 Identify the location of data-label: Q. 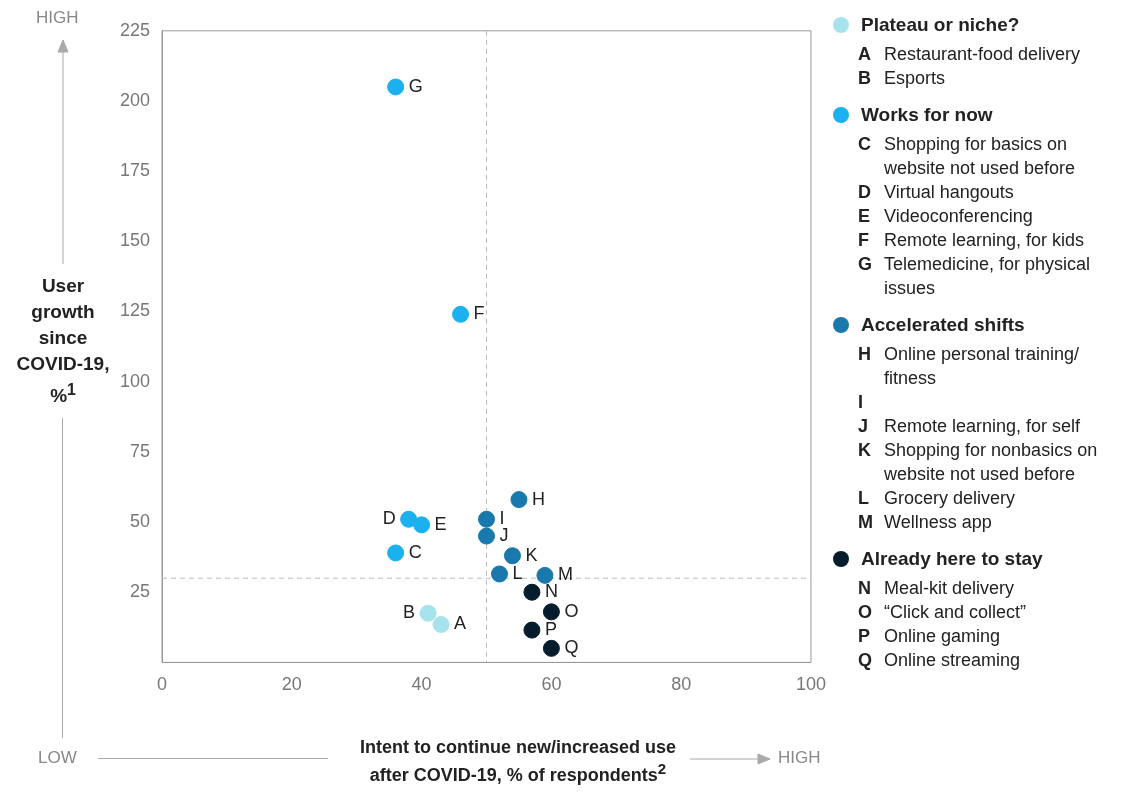
(571, 647).